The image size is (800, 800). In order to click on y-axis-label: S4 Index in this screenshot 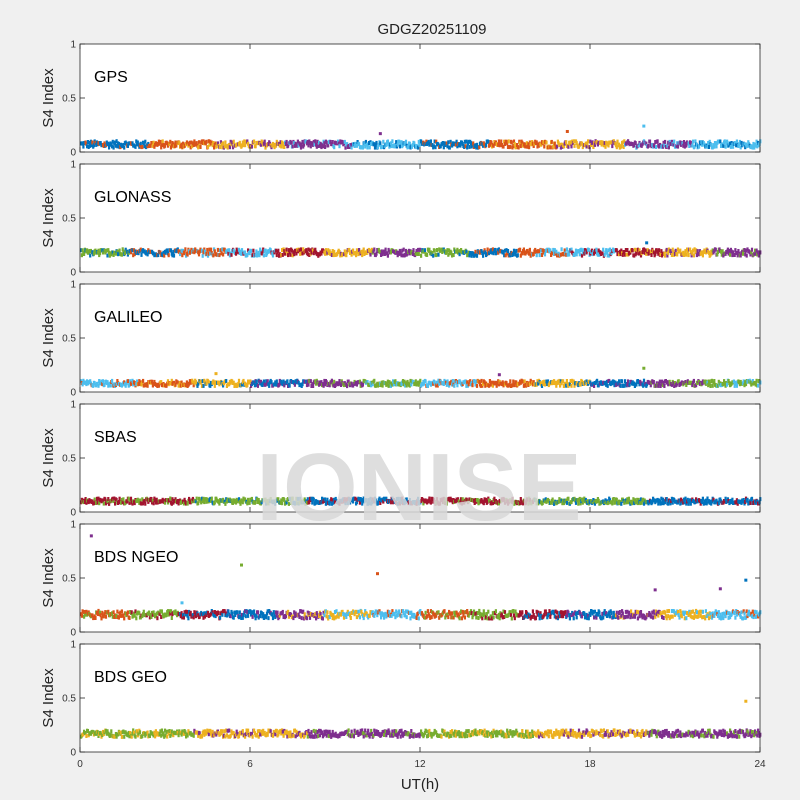, I will do `click(48, 218)`.